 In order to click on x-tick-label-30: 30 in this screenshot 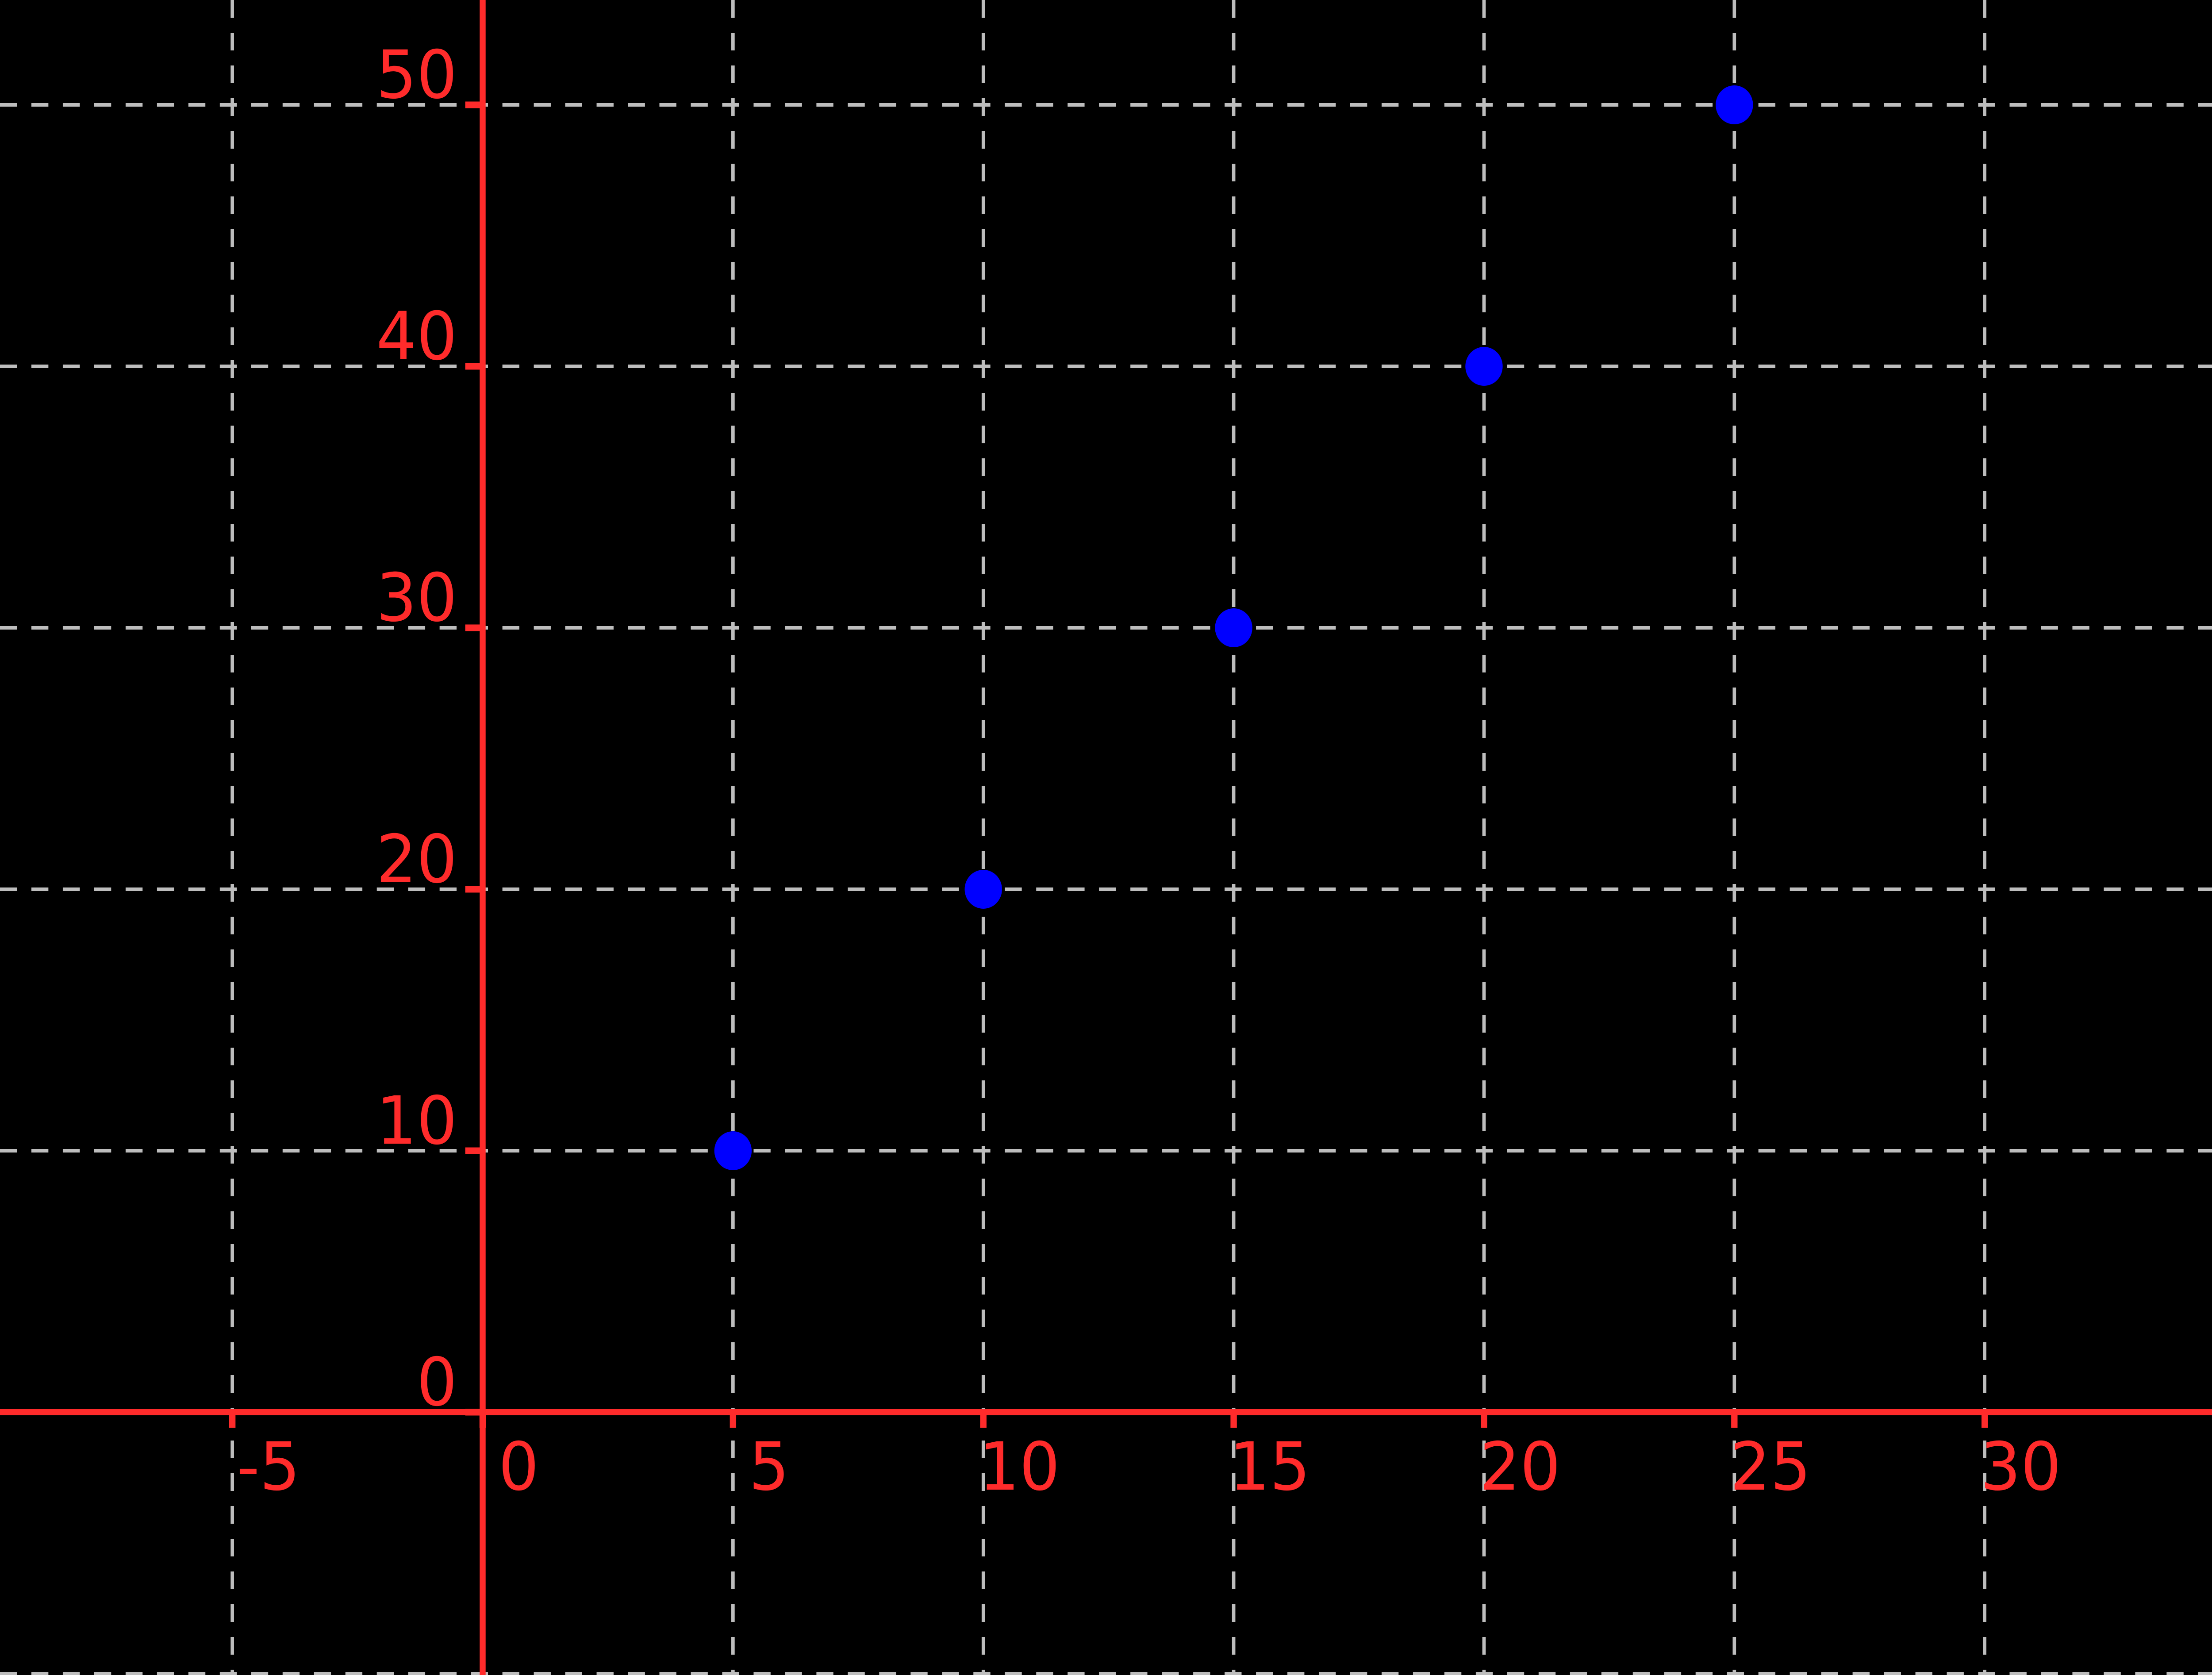, I will do `click(2021, 1467)`.